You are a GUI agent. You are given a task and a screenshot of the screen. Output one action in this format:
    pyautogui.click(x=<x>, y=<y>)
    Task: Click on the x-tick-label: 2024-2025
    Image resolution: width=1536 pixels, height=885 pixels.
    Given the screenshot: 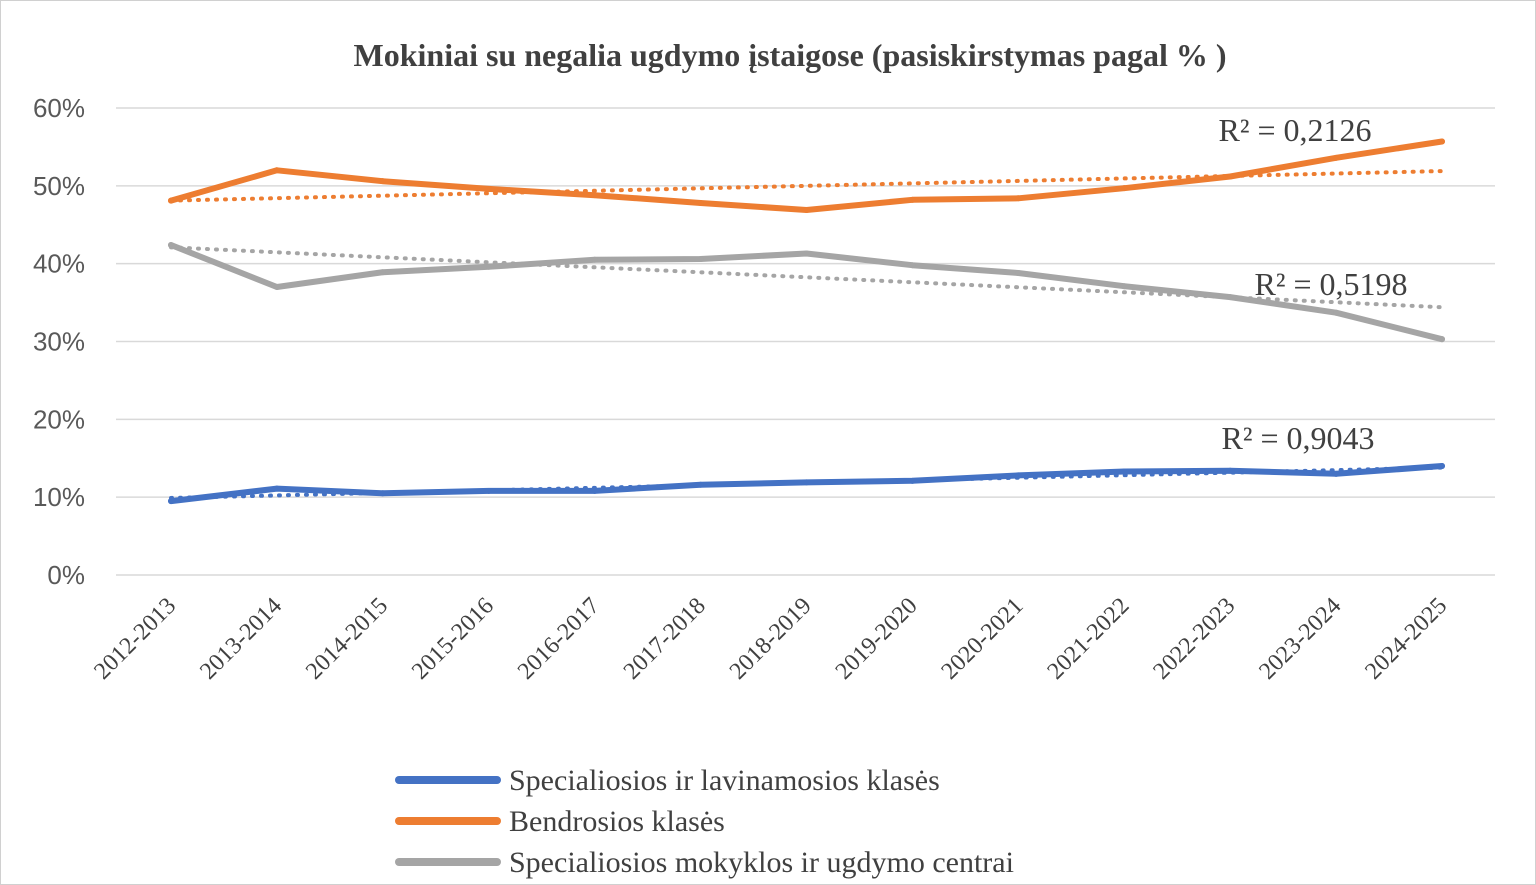 What is the action you would take?
    pyautogui.click(x=1406, y=639)
    